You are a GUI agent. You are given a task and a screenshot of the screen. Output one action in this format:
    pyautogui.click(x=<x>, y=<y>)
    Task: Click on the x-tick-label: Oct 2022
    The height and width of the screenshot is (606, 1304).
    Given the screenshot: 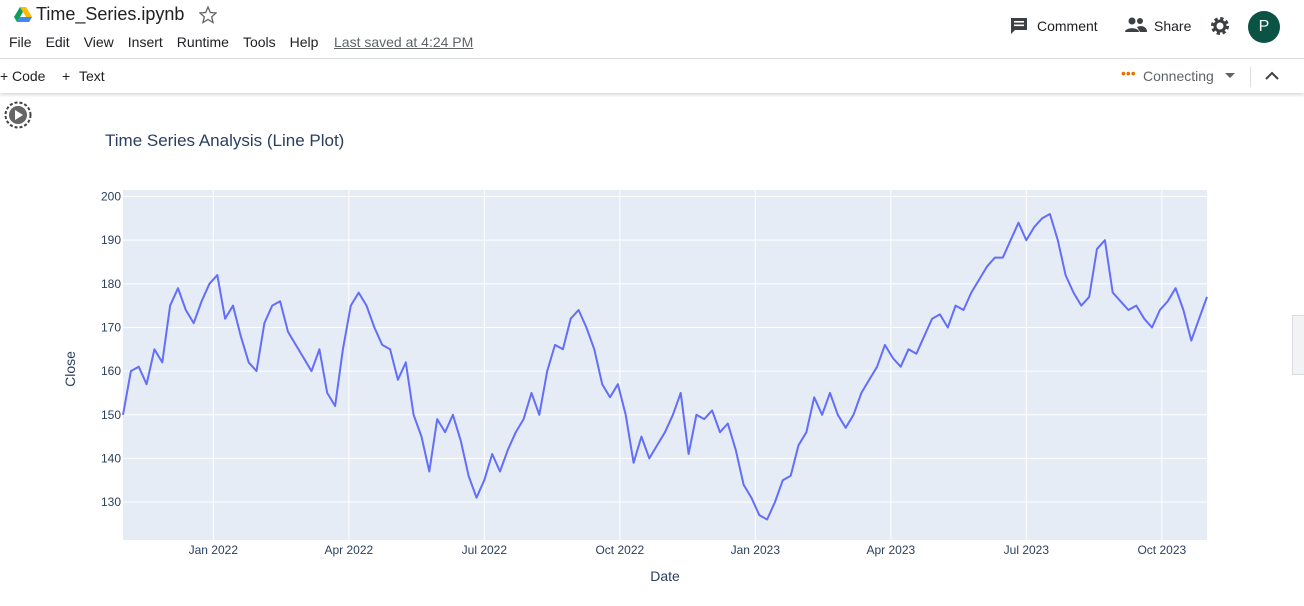 What is the action you would take?
    pyautogui.click(x=619, y=550)
    